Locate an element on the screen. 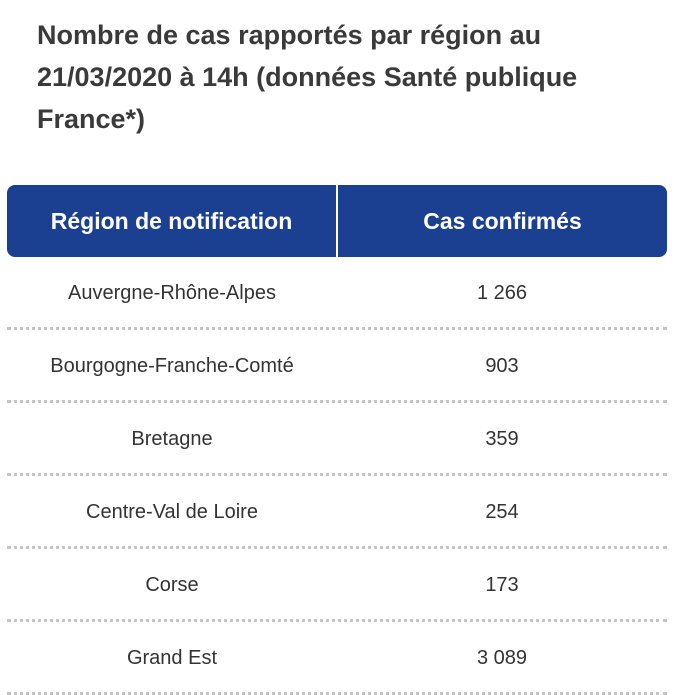 The image size is (674, 695). table-row: Grand Est 3 089 is located at coordinates (337, 658).